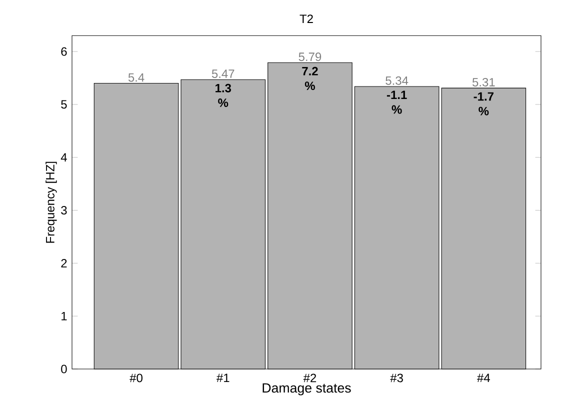 This screenshot has height=401, width=563. What do you see at coordinates (484, 104) in the screenshot?
I see `annotation: -1.7 %` at bounding box center [484, 104].